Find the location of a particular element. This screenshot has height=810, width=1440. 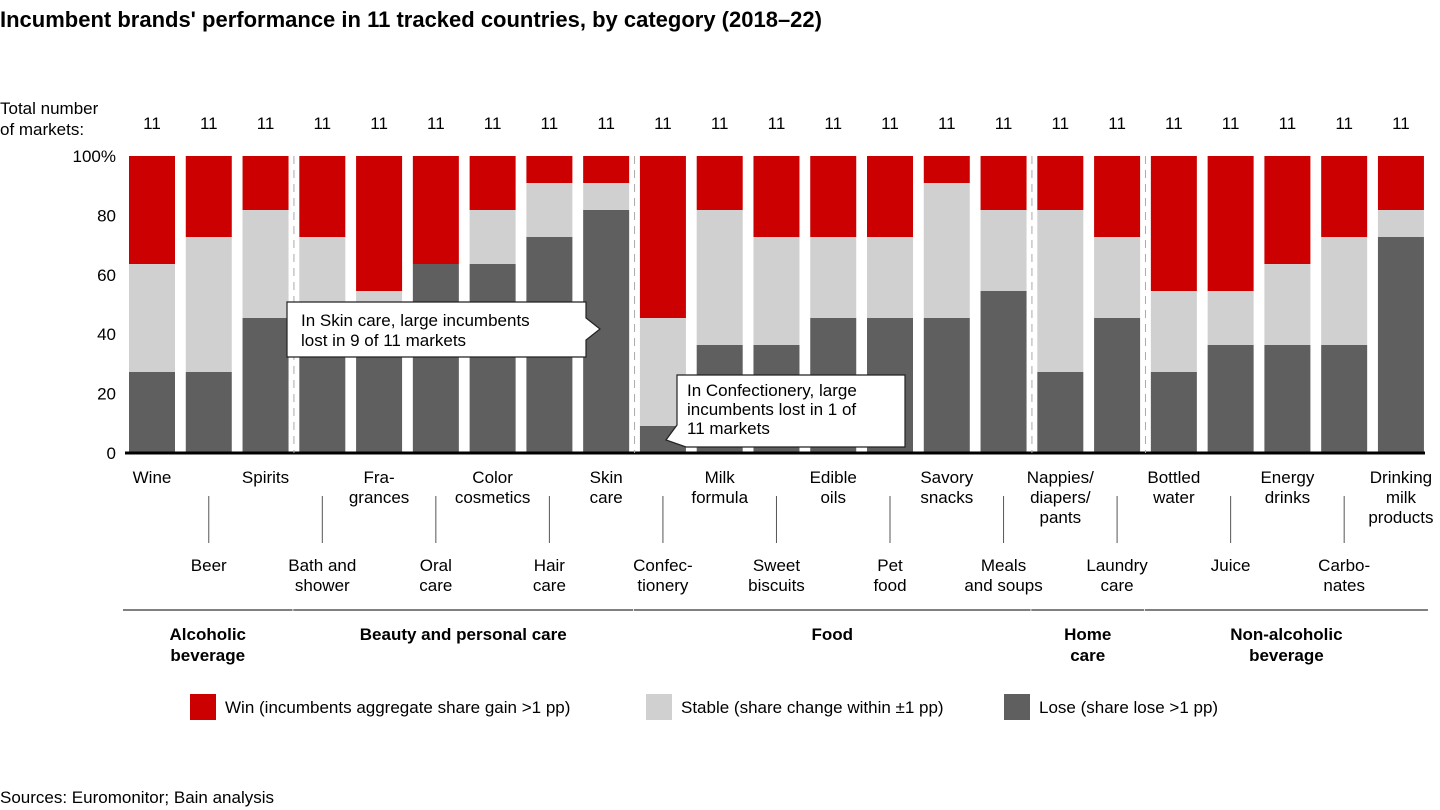

group-label: Beauty and personal care is located at coordinates (463, 634).